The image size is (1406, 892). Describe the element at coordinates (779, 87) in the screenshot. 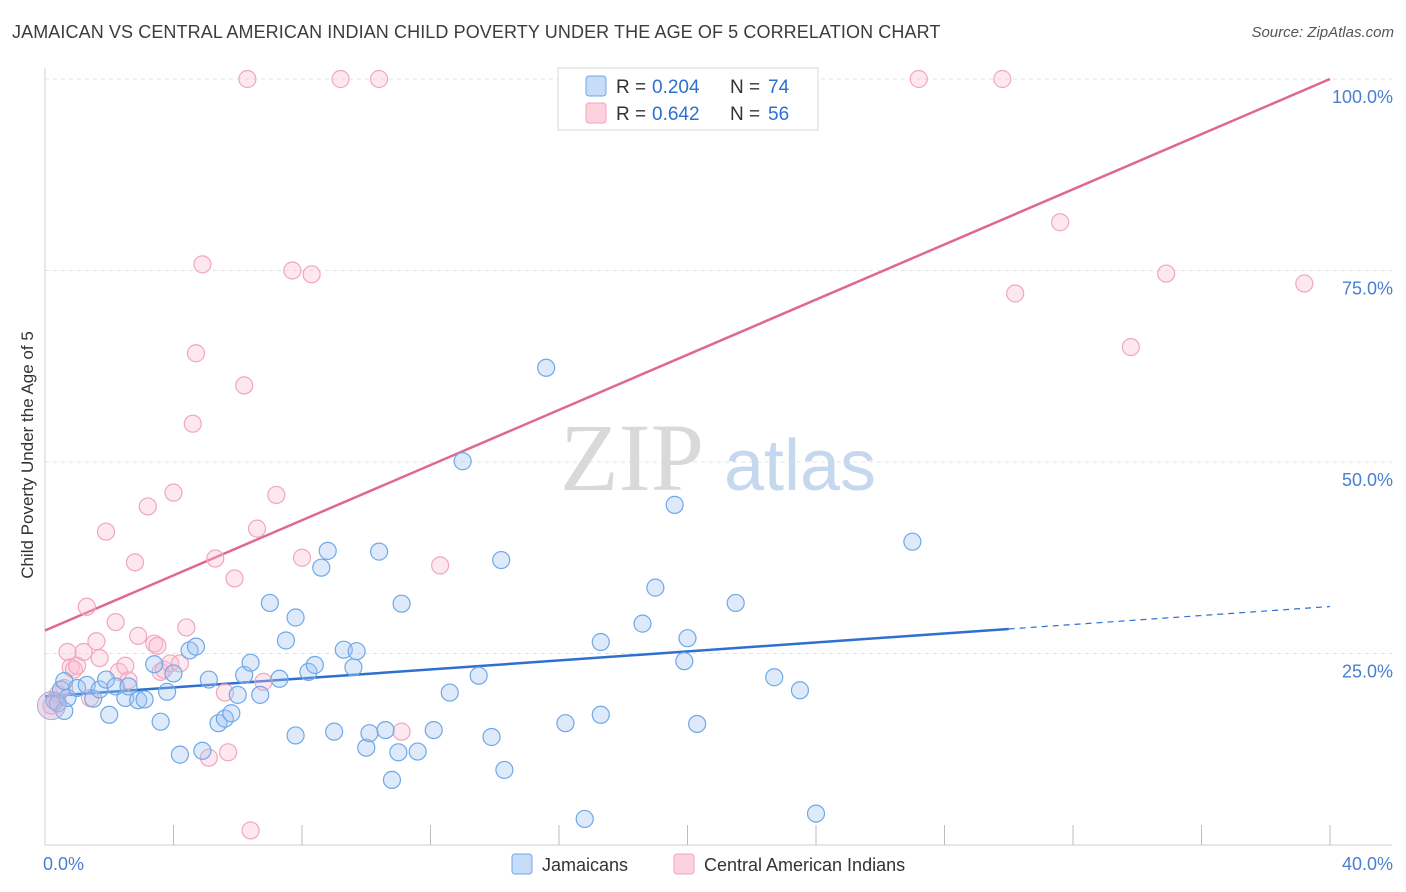

I see `legend-n-value-1: 74` at that location.